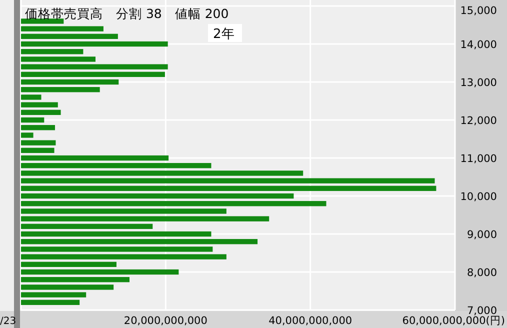 The height and width of the screenshot is (328, 507). I want to click on y-tick-label: 9,000, so click(481, 235).